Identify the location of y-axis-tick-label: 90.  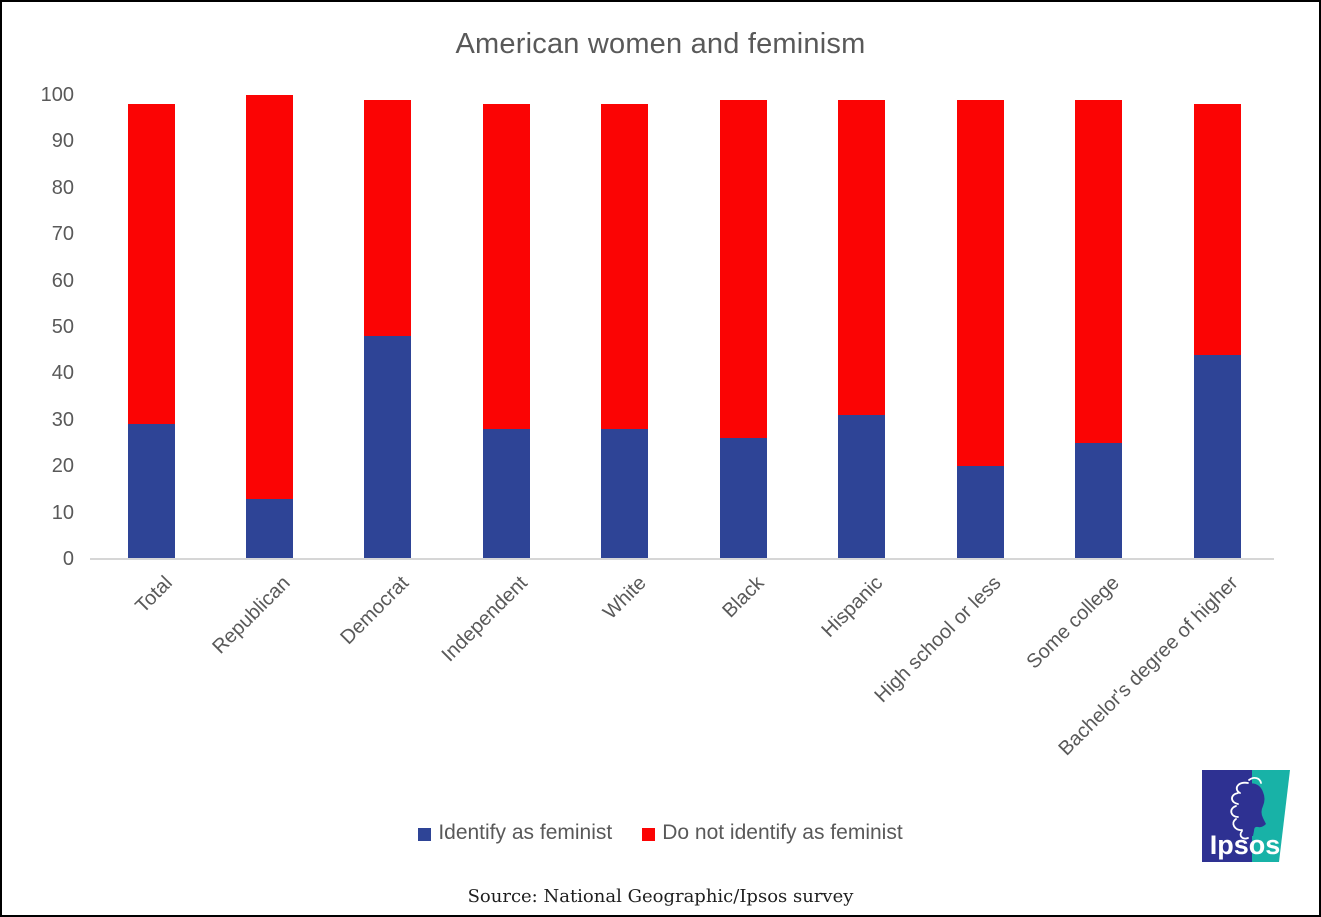
(62, 141).